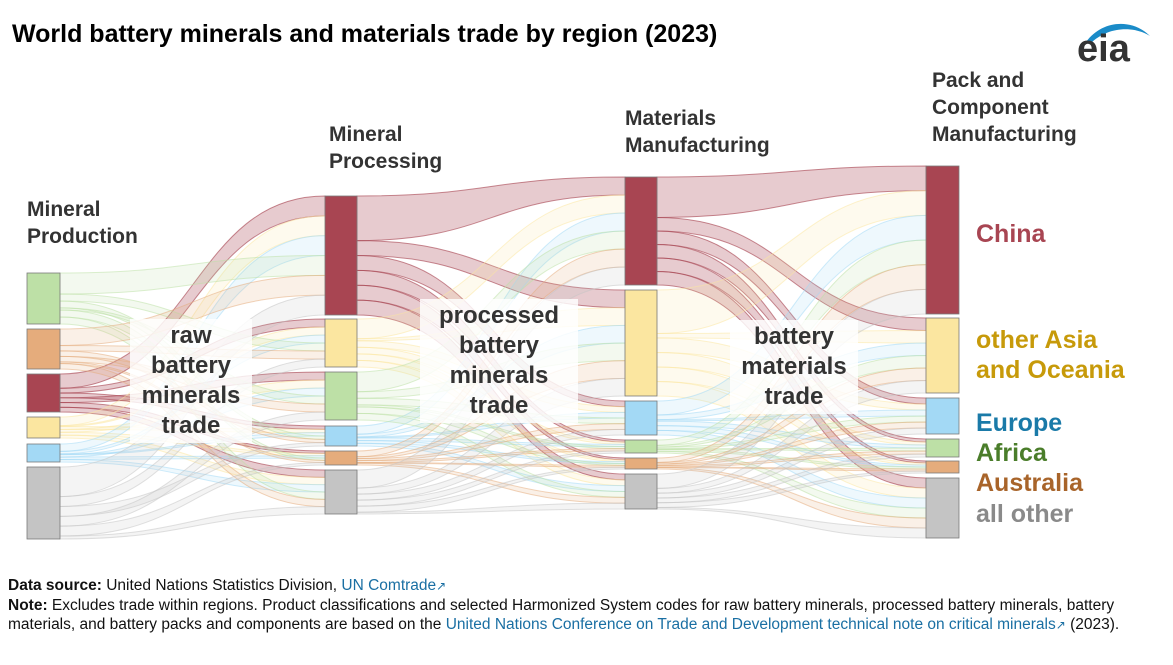 The height and width of the screenshot is (665, 1173). I want to click on region-label-africa: Africa, so click(1011, 453).